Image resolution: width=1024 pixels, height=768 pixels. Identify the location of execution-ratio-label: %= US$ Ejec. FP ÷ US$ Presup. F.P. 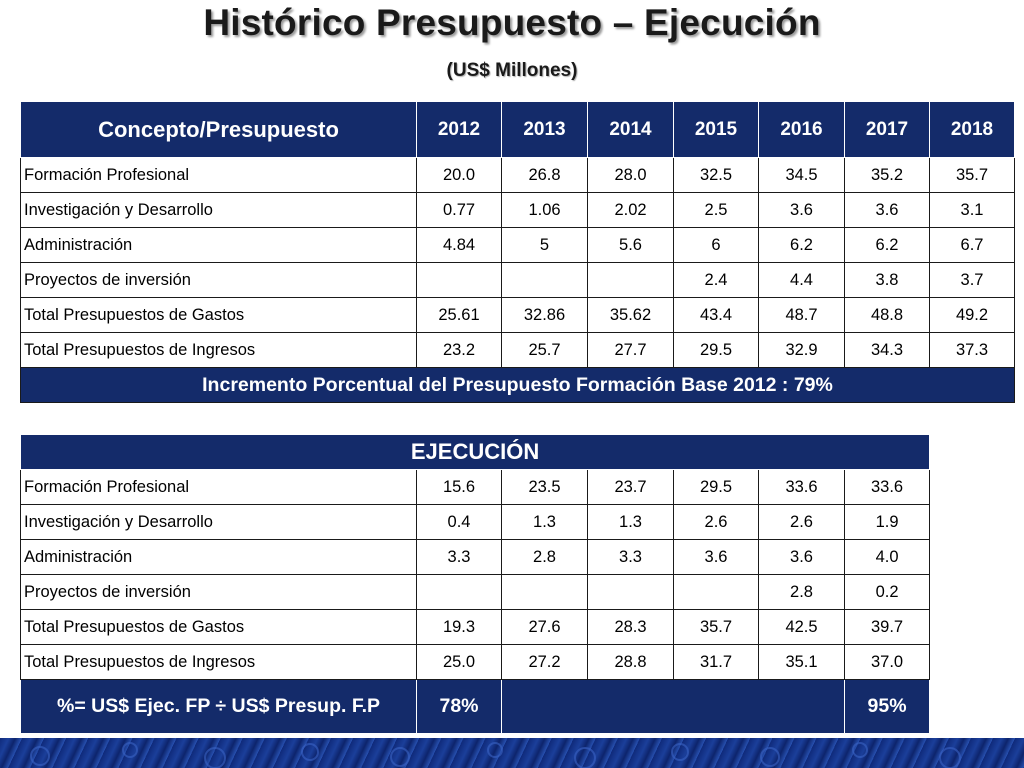
(218, 706).